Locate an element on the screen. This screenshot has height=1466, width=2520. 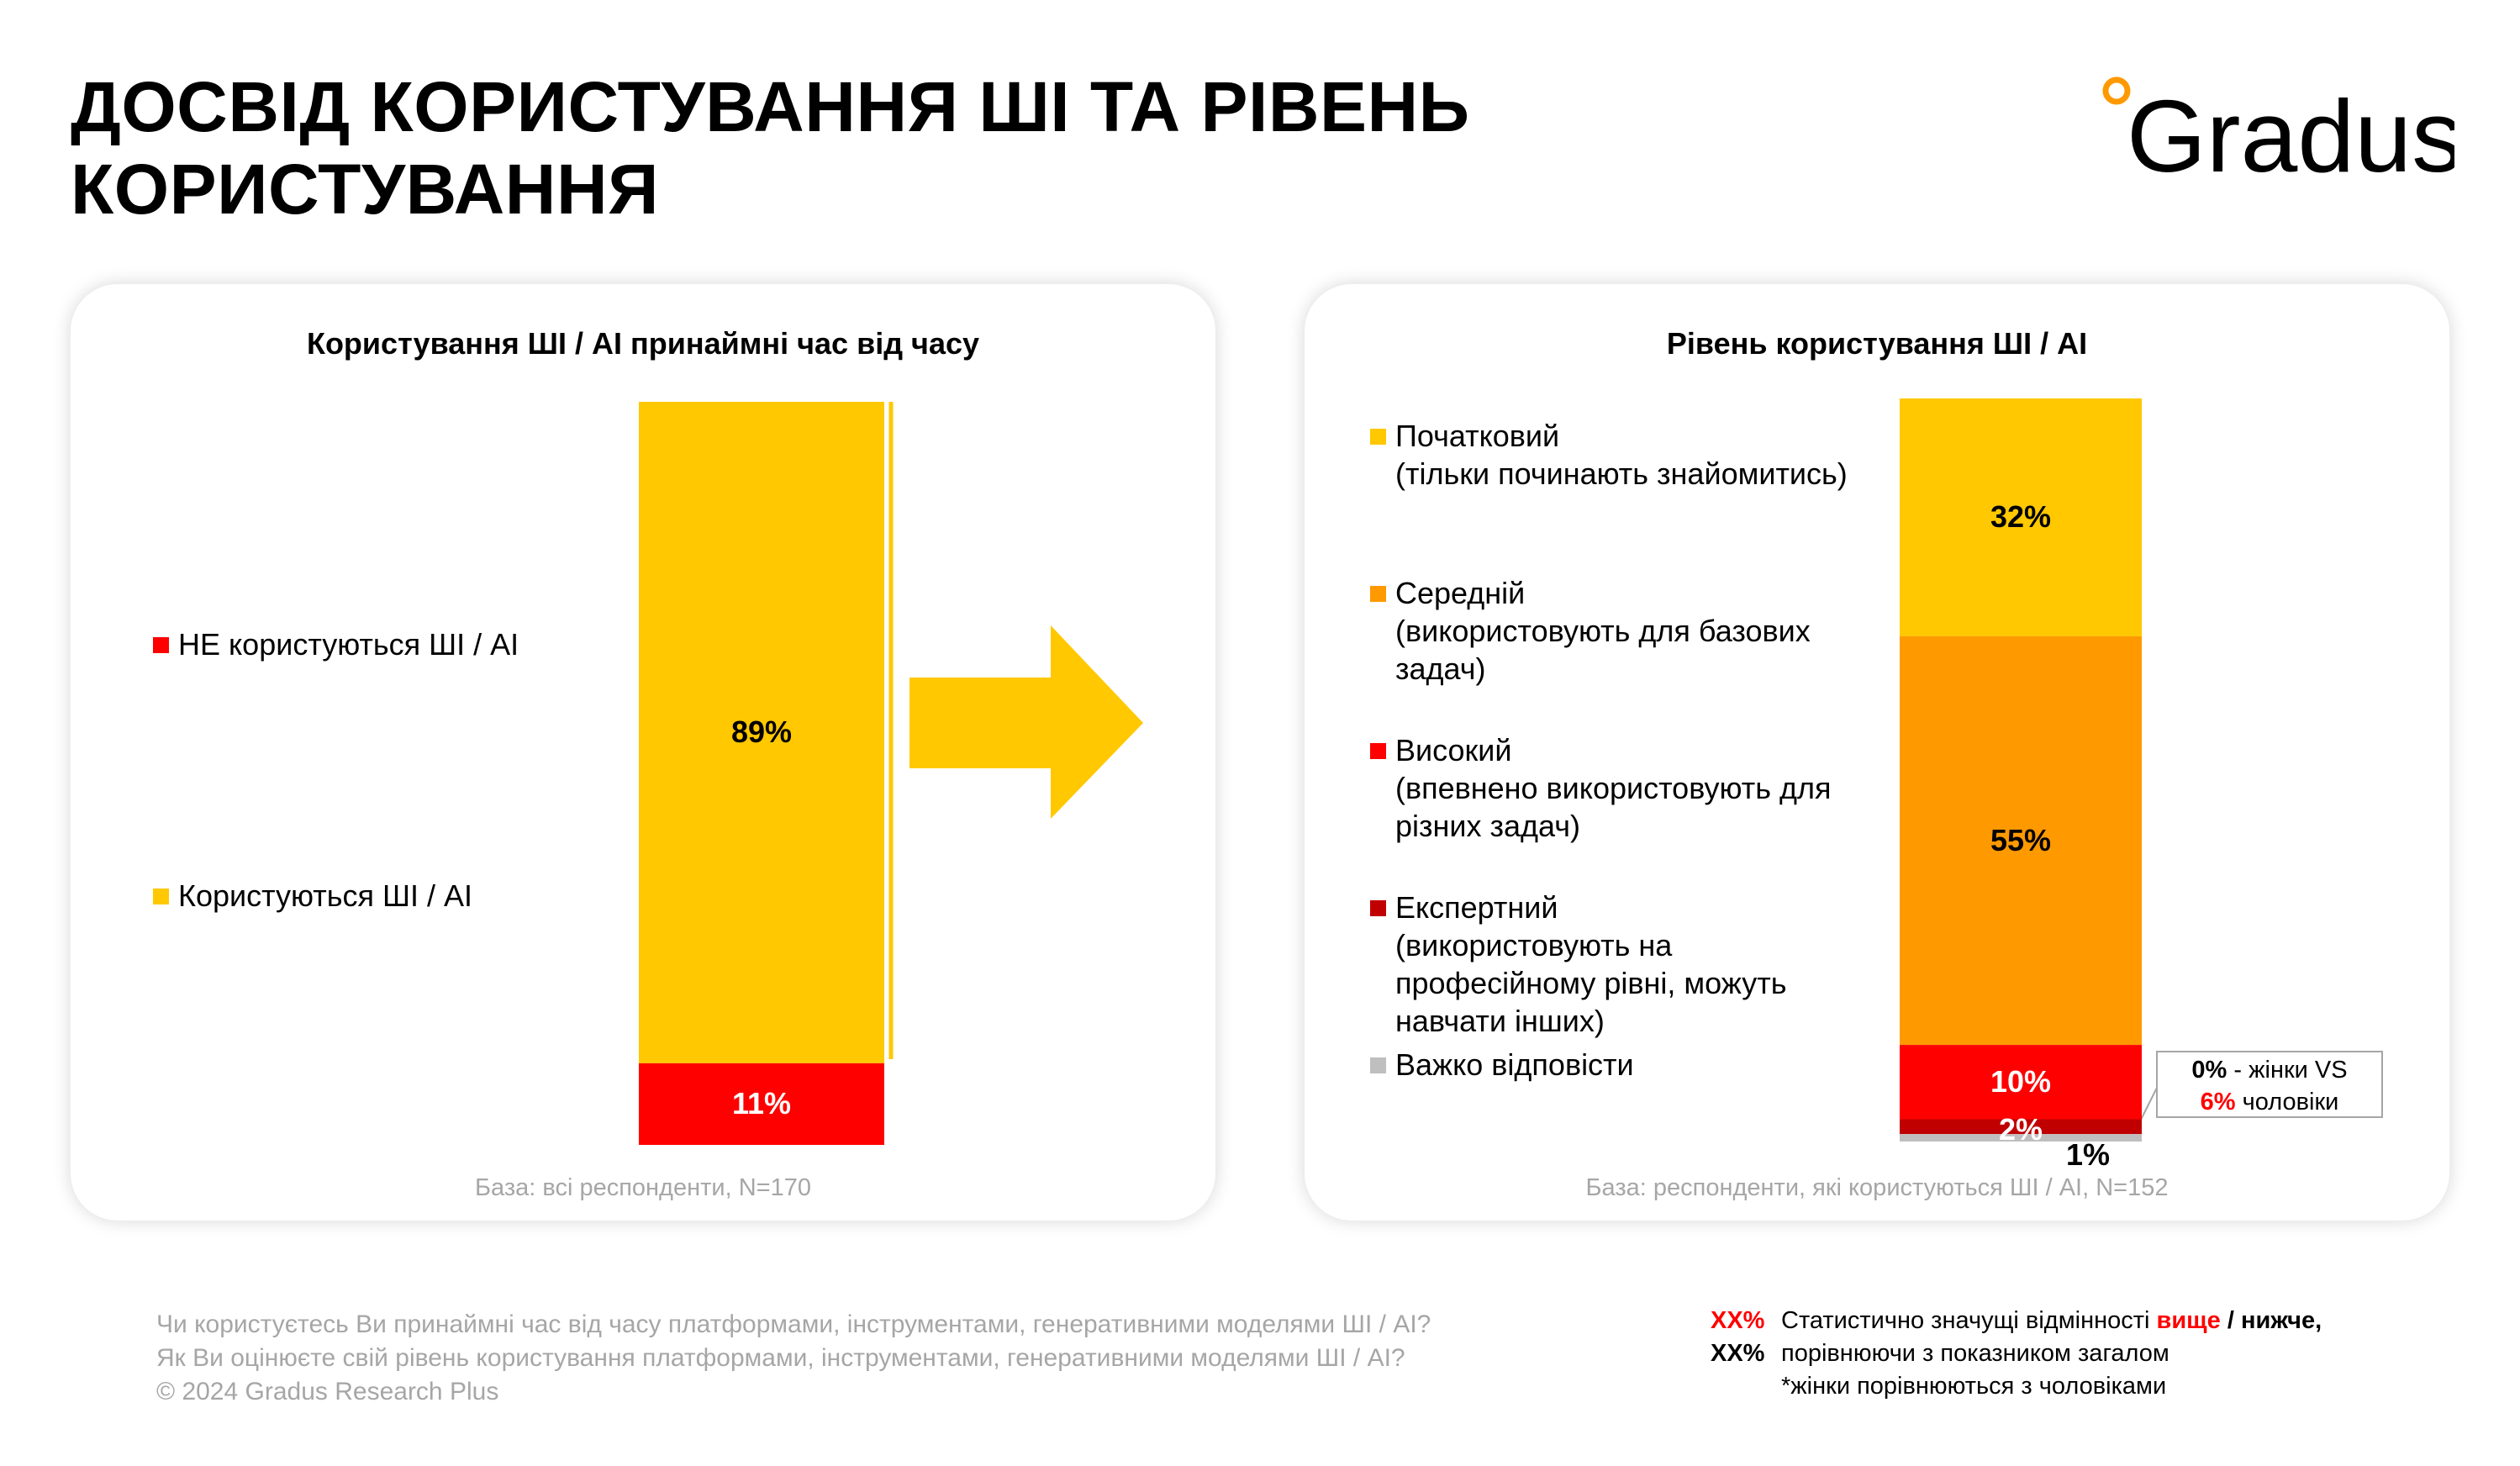
usage-base-note: База: всі респонденти, N=170 is located at coordinates (643, 1187).